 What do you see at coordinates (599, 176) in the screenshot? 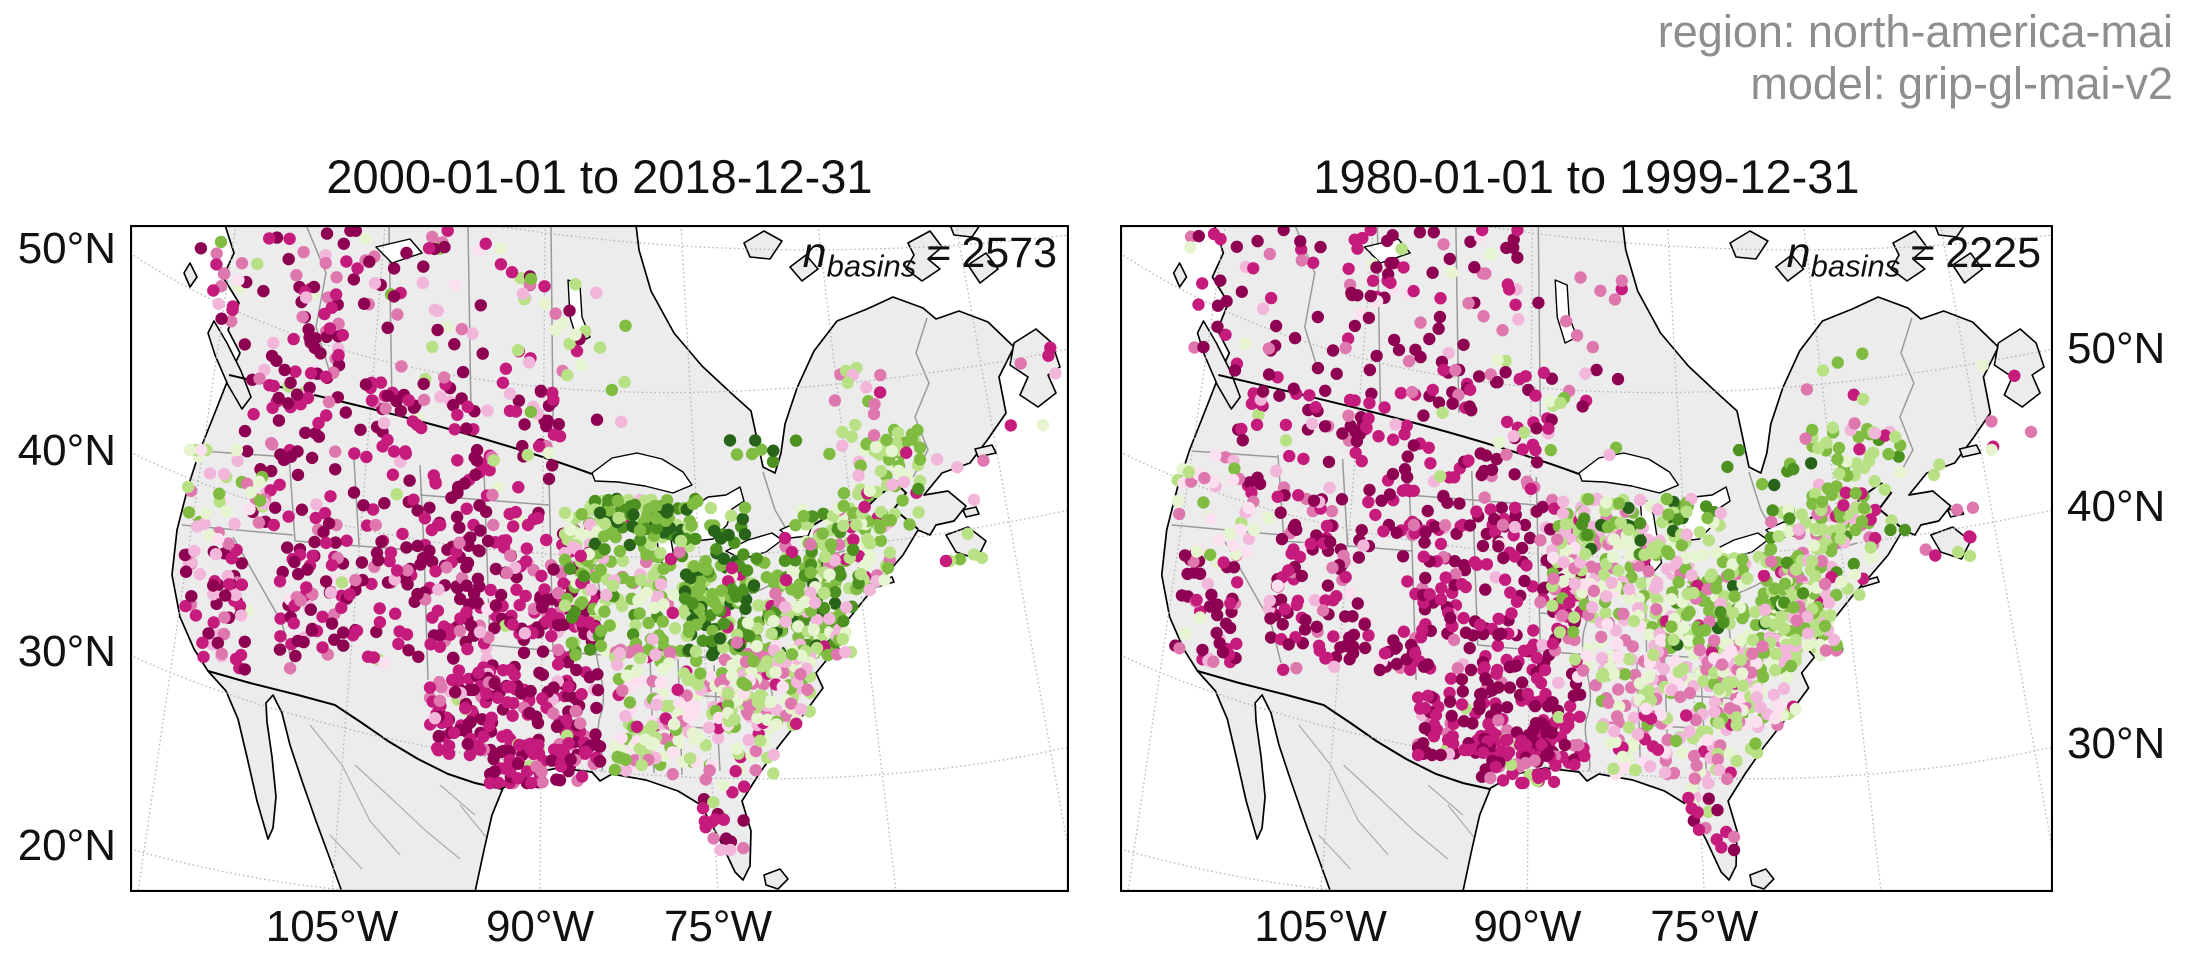
I see `panel-title: 2000-01-01 to 2018-12-31` at bounding box center [599, 176].